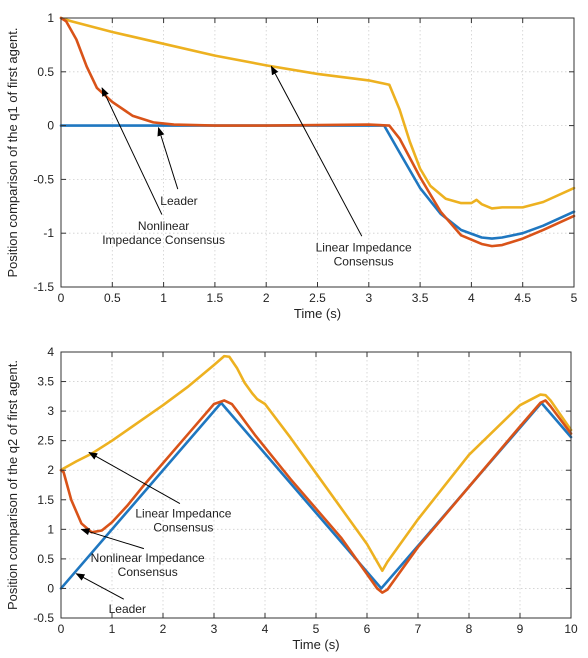 This screenshot has height=658, width=588. What do you see at coordinates (522, 298) in the screenshot?
I see `x-tick-label: 4.5` at bounding box center [522, 298].